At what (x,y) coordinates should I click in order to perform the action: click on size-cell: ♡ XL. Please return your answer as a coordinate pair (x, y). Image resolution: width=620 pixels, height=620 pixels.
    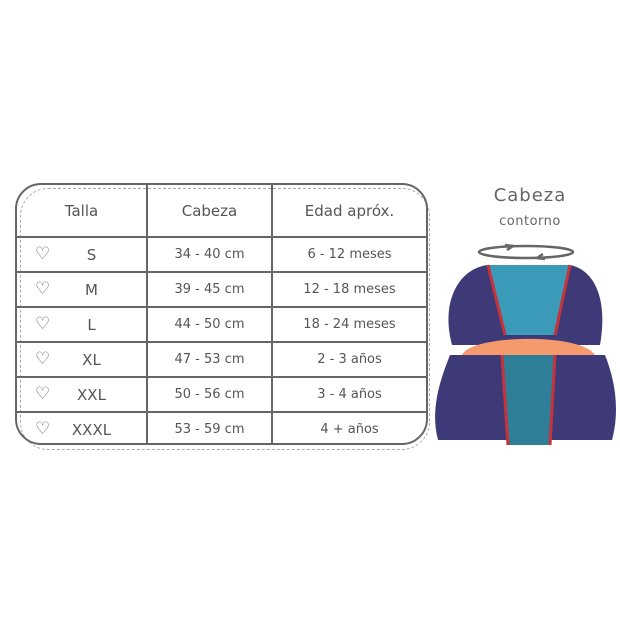
    Looking at the image, I should click on (82, 359).